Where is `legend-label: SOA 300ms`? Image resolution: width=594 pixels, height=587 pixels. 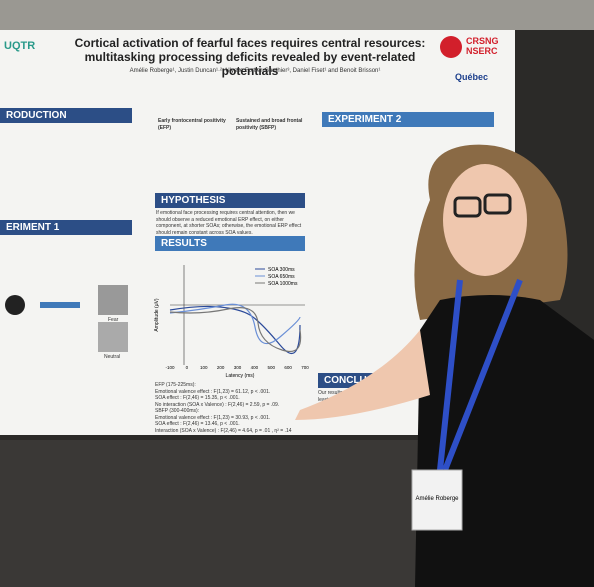 legend-label: SOA 300ms is located at coordinates (281, 270).